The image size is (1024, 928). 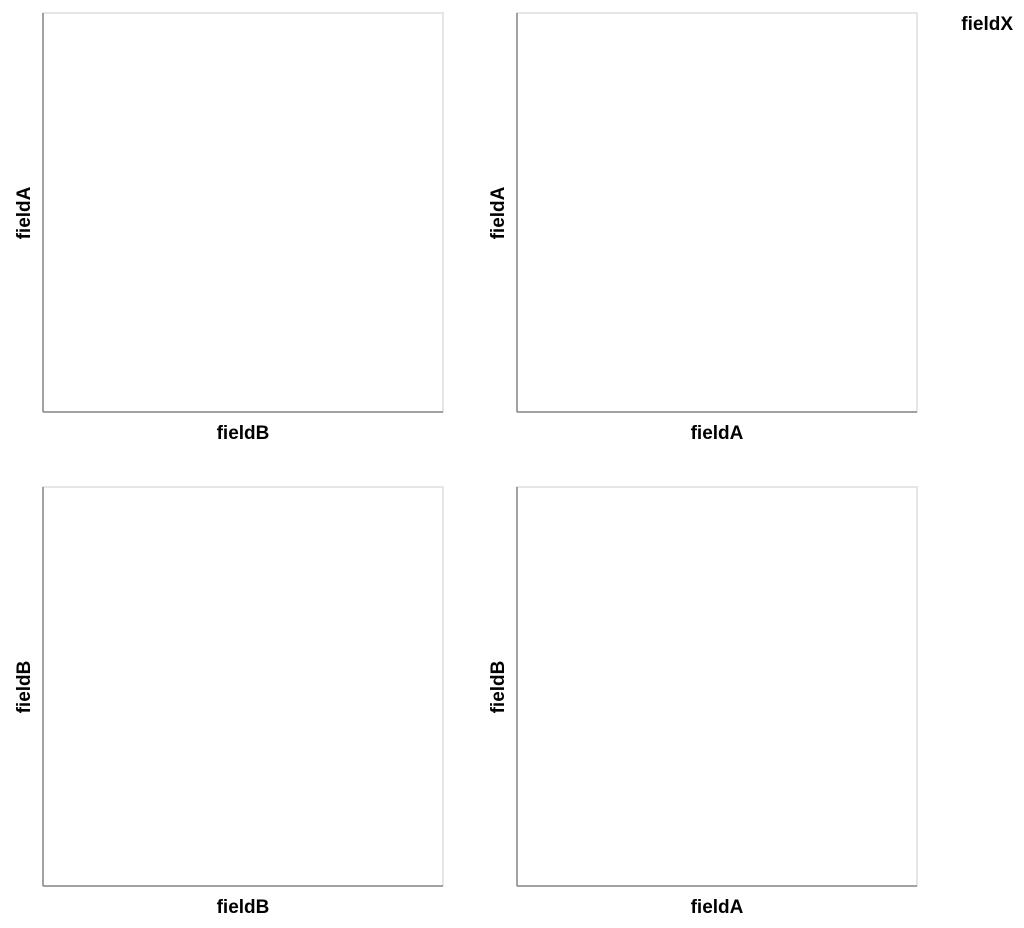 What do you see at coordinates (987, 24) in the screenshot?
I see `legend-title: fieldX` at bounding box center [987, 24].